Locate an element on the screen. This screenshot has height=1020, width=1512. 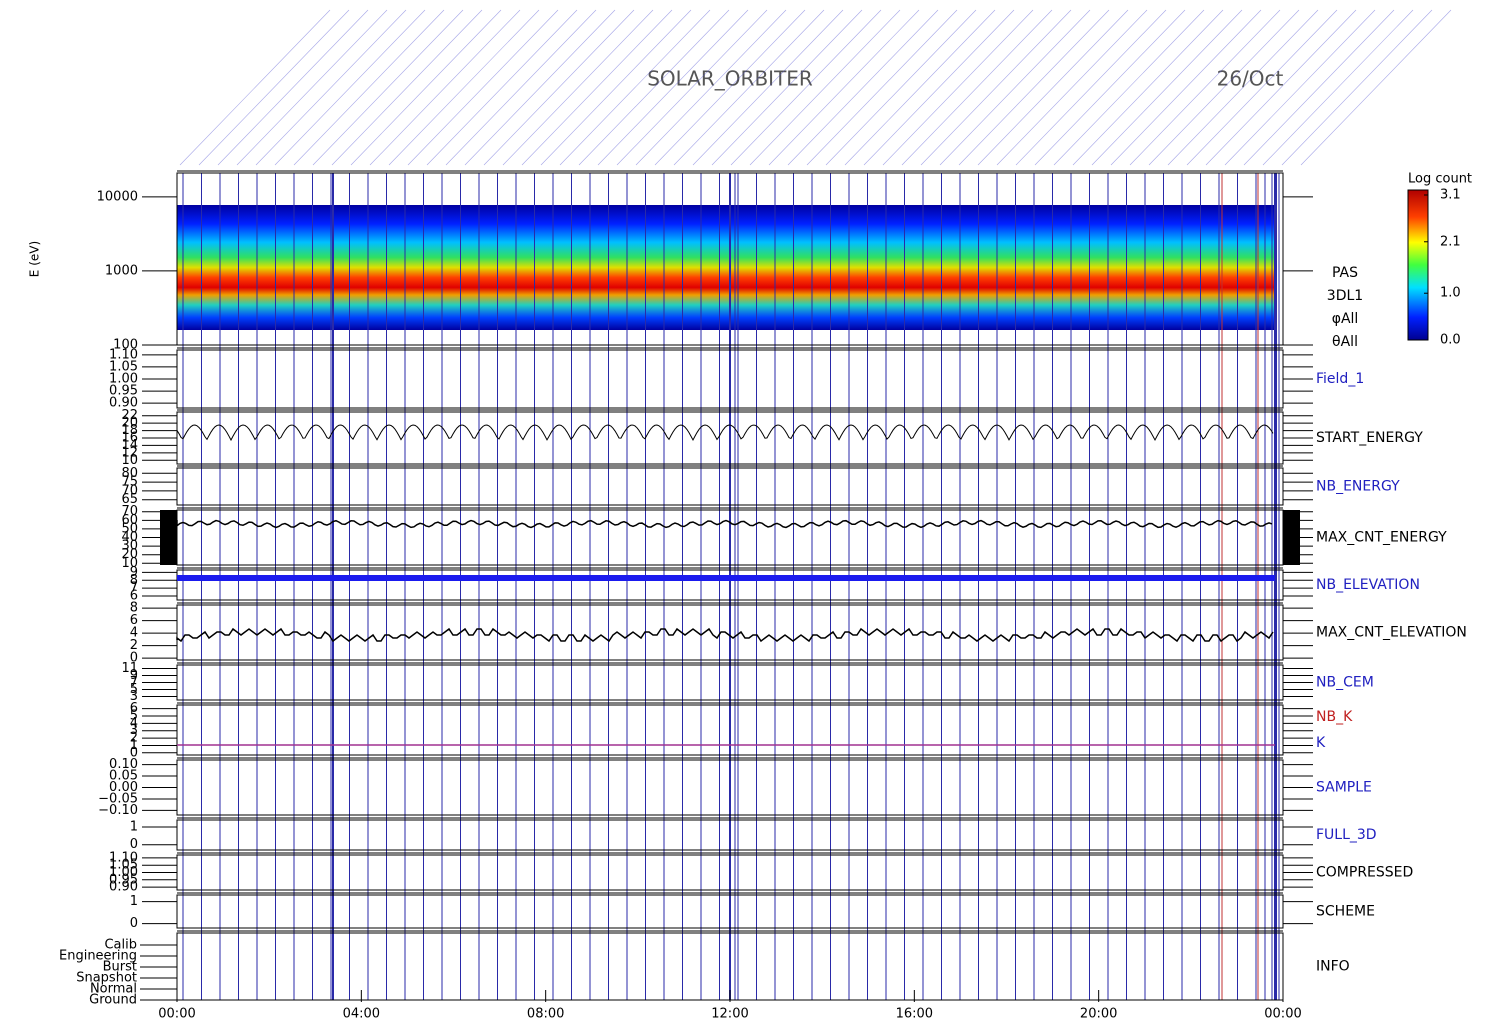
colorbar-label: Log count is located at coordinates (1440, 179).